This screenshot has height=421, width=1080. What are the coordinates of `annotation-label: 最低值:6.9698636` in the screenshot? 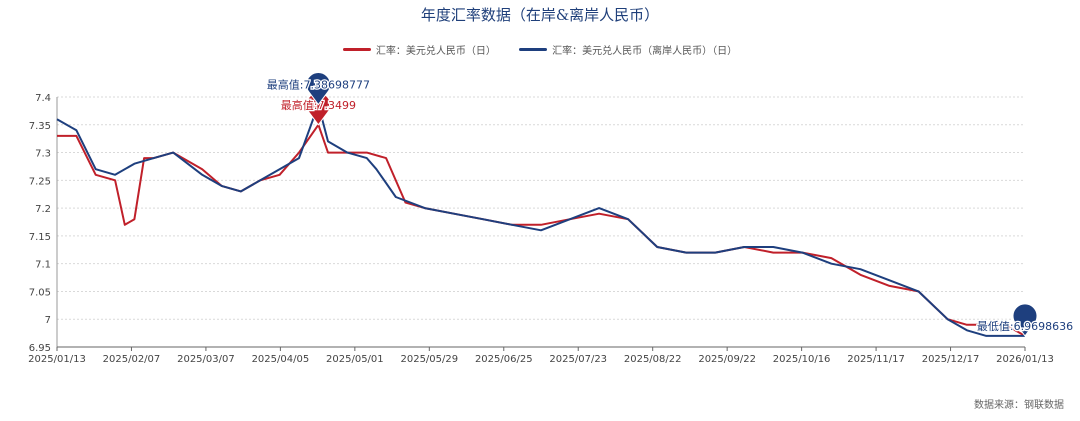 It's located at (1025, 326).